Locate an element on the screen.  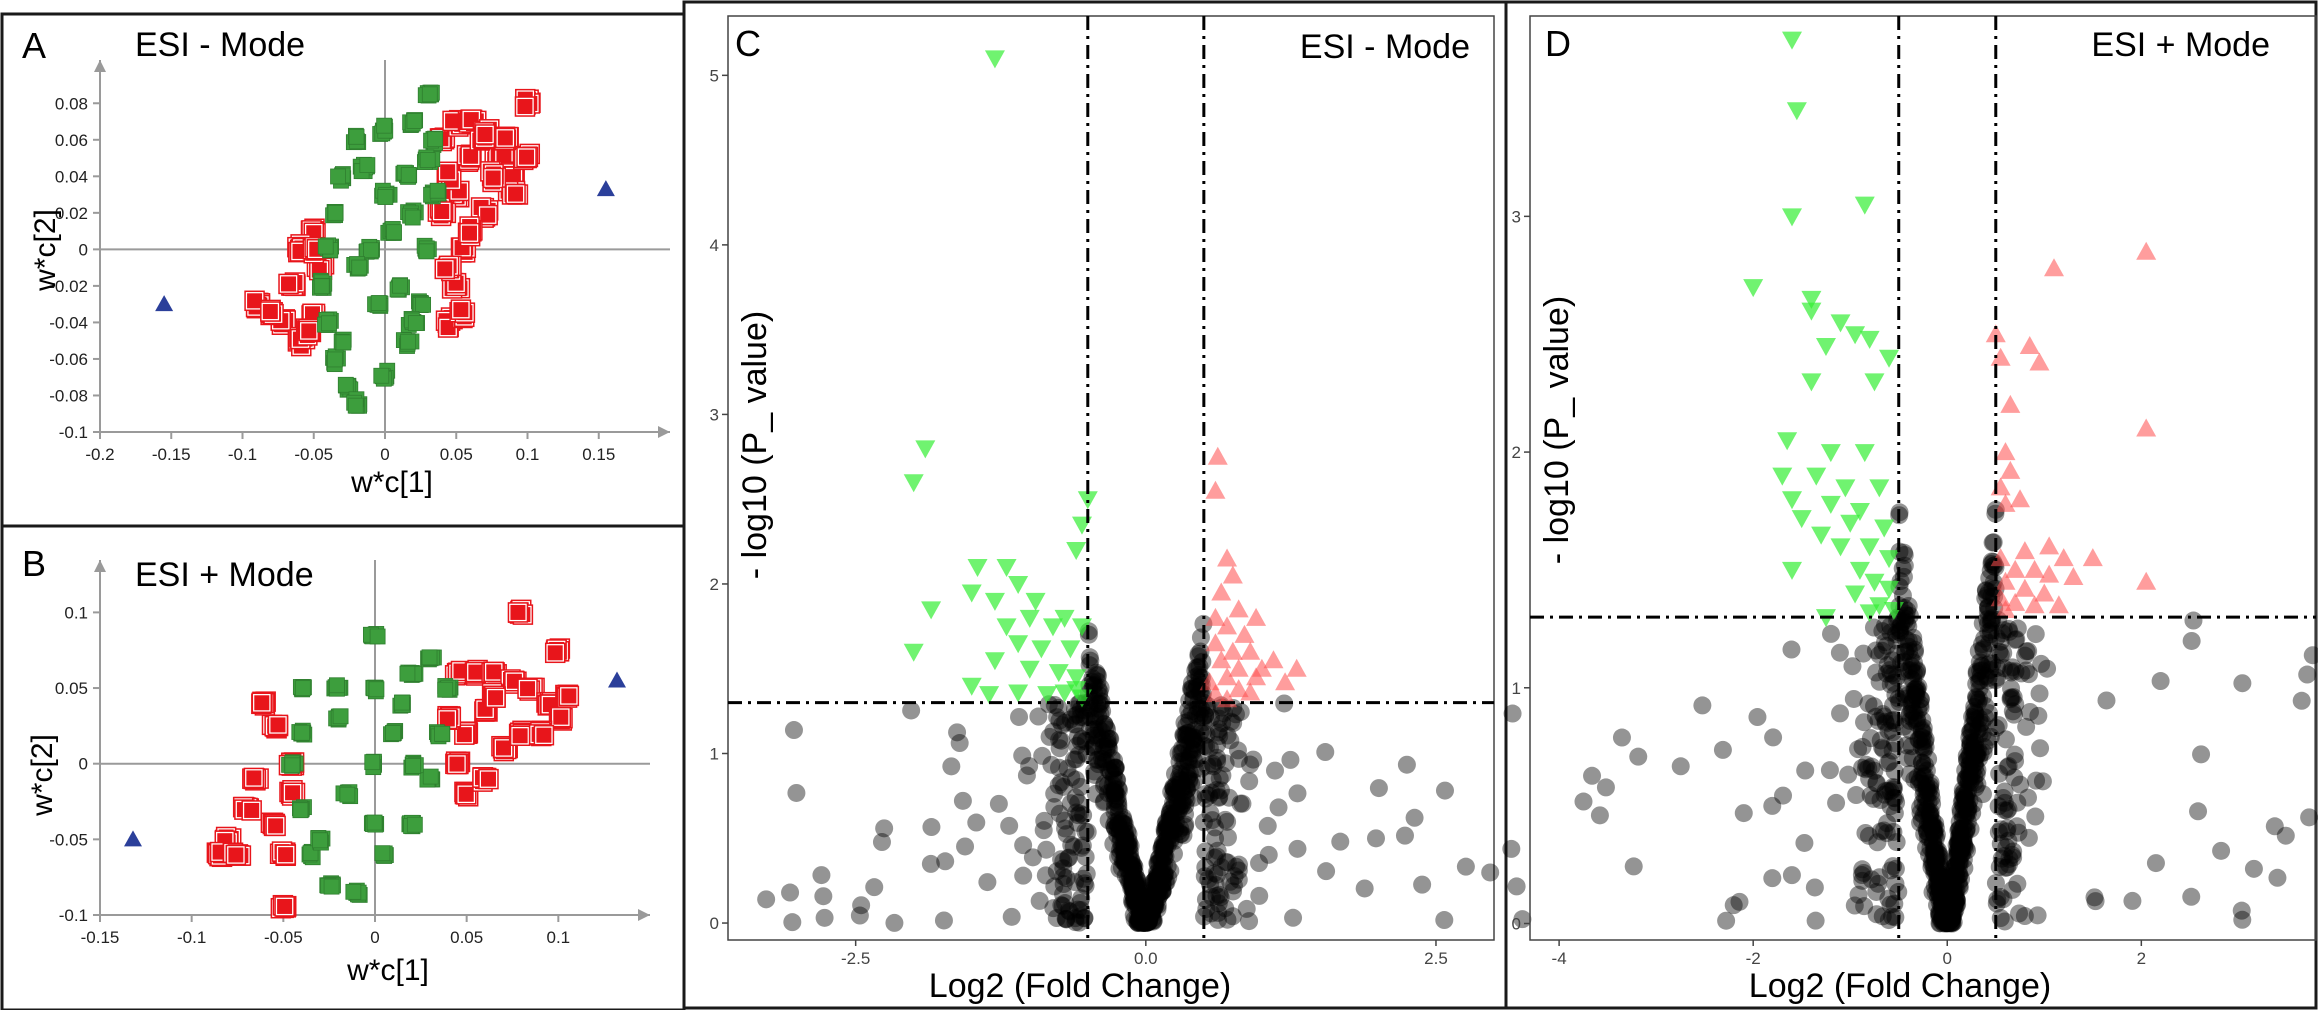
y-tick-label: -0.06 is located at coordinates (68, 359).